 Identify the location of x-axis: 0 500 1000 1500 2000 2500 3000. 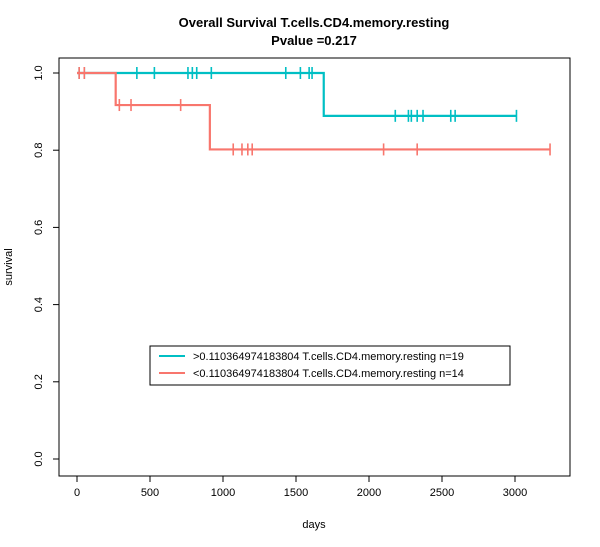
(300, 487).